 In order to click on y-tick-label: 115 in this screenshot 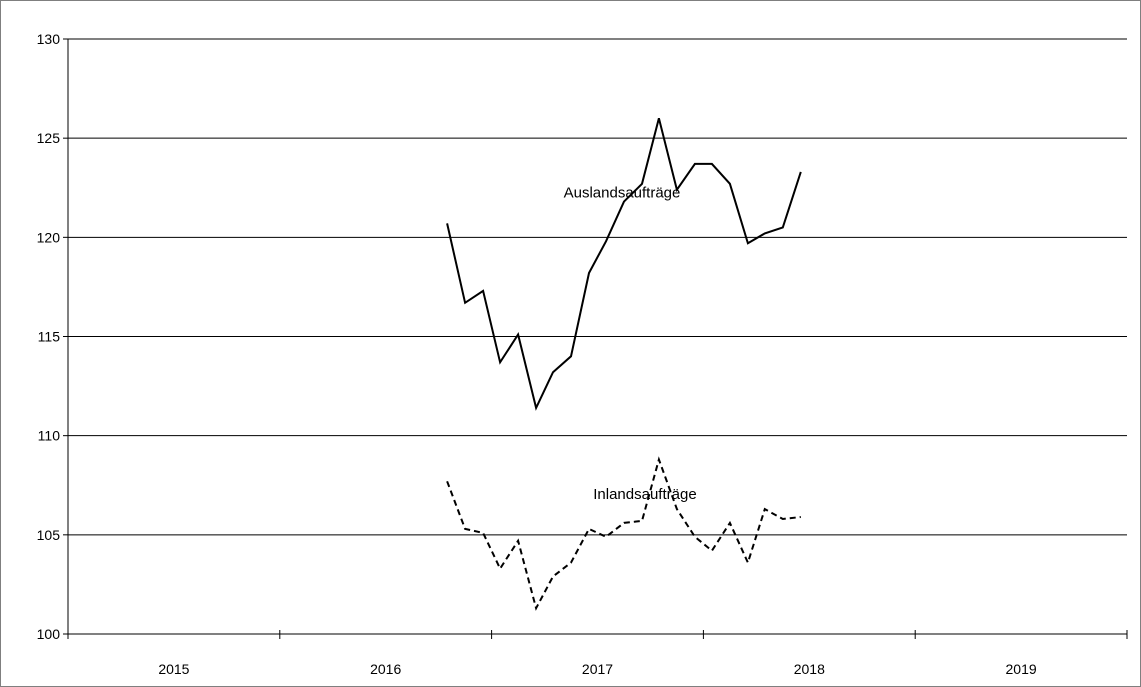, I will do `click(49, 337)`.